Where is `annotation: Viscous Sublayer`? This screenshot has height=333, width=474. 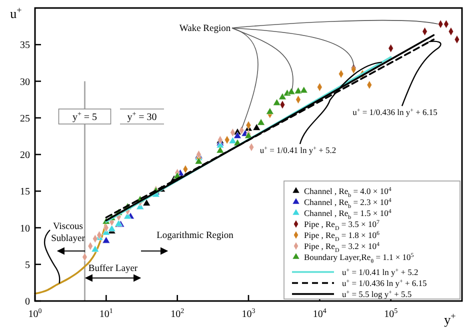 annotation: Viscous Sublayer is located at coordinates (68, 233).